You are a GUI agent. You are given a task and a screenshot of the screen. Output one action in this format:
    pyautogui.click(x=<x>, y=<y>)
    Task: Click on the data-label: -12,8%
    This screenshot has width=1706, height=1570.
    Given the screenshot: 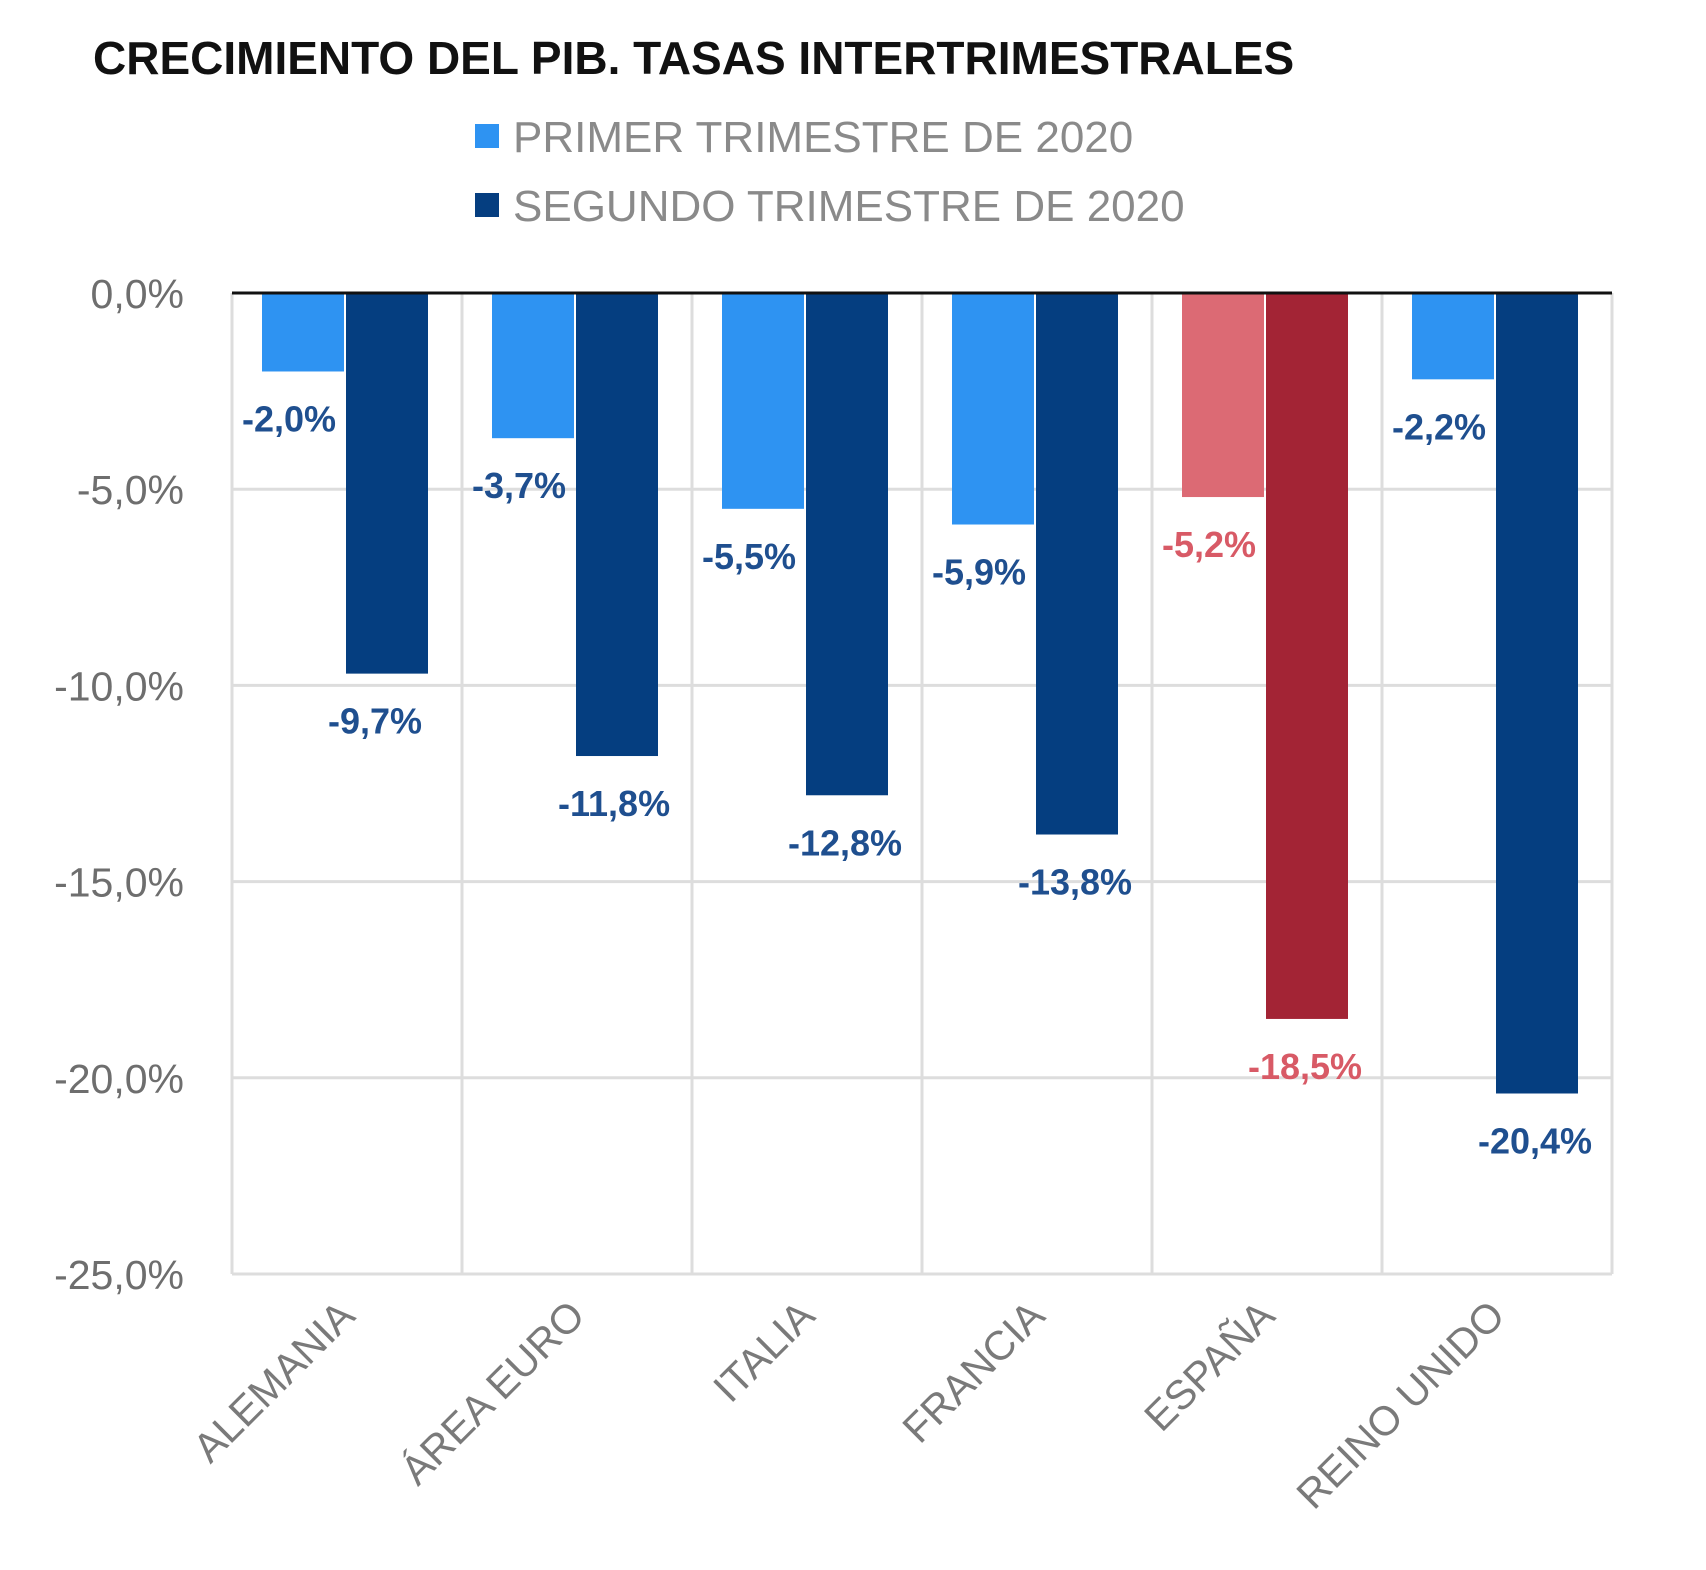 What is the action you would take?
    pyautogui.click(x=845, y=842)
    